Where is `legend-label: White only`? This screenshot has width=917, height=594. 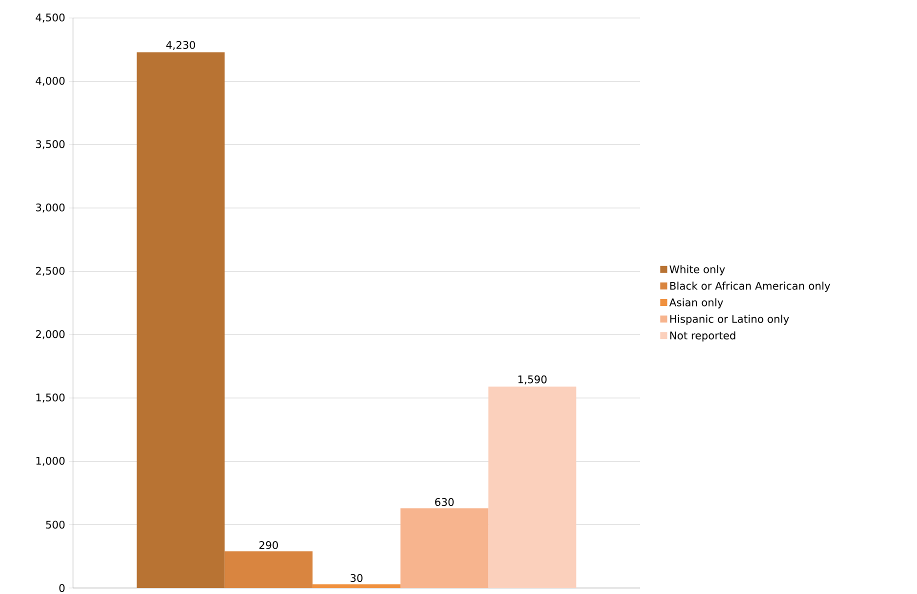
legend-label: White only is located at coordinates (697, 270).